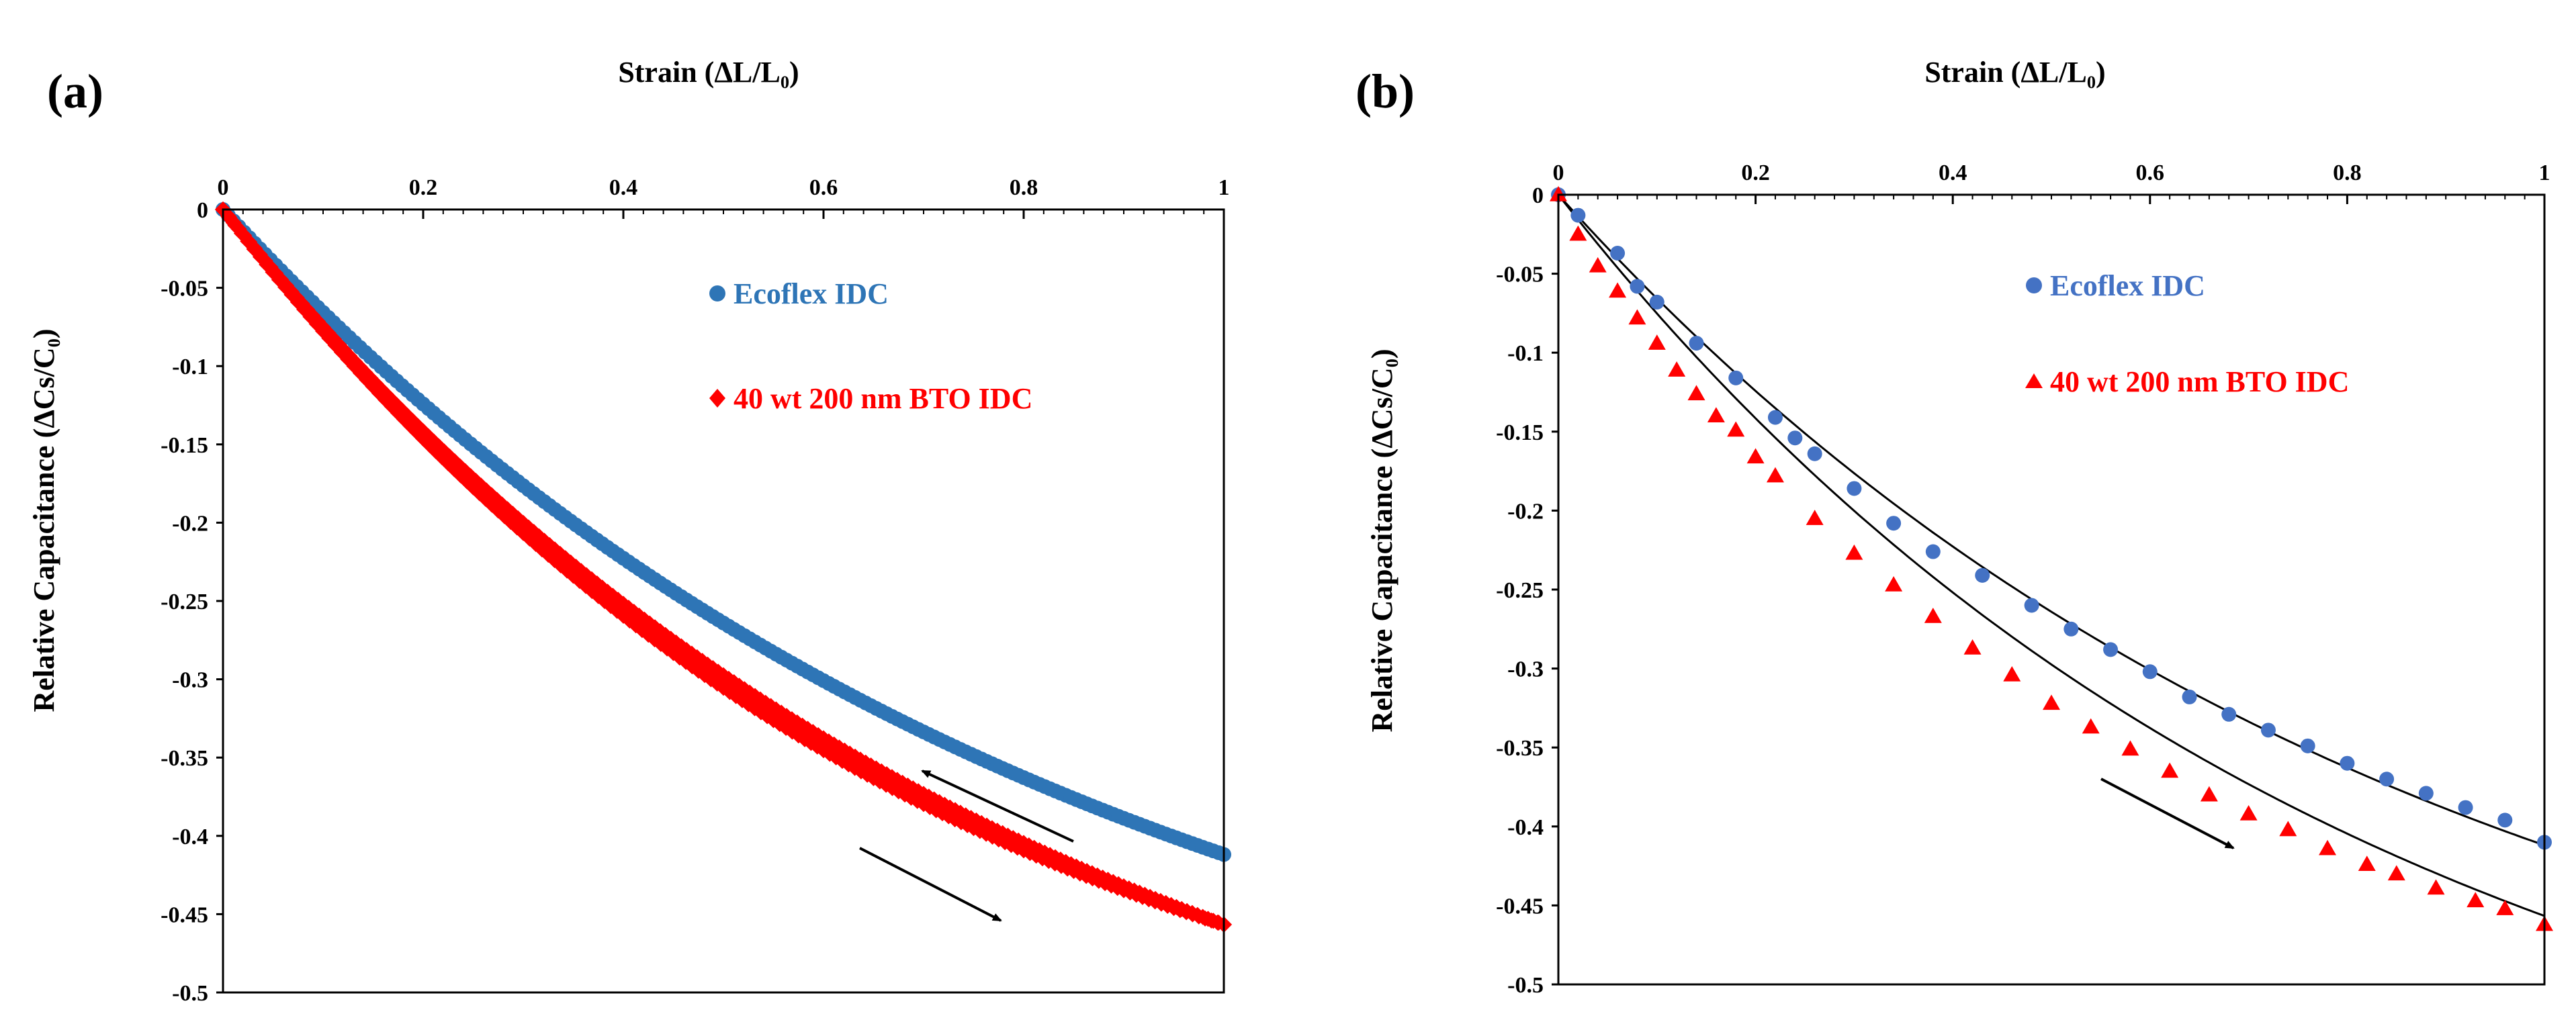 The width and height of the screenshot is (2576, 1022). What do you see at coordinates (1526, 511) in the screenshot?
I see `panel-b-y-tick-label: -0.2` at bounding box center [1526, 511].